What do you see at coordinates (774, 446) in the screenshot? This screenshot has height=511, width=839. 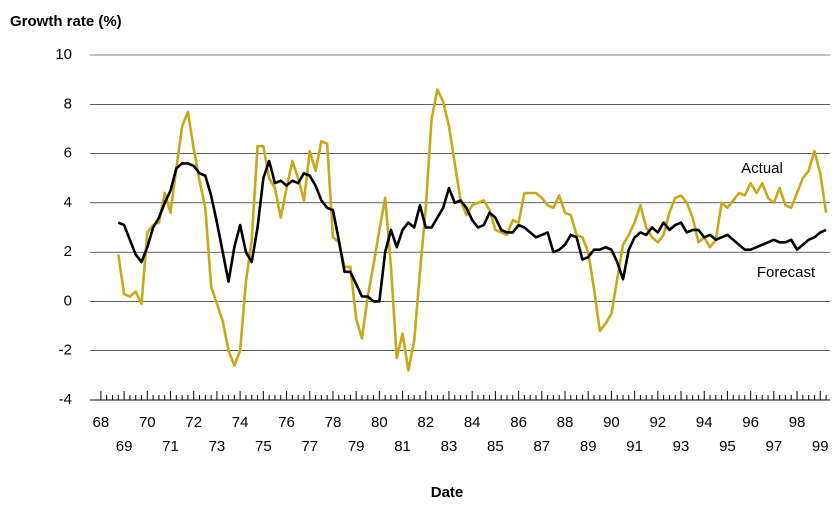 I see `x-tick-label: 97` at bounding box center [774, 446].